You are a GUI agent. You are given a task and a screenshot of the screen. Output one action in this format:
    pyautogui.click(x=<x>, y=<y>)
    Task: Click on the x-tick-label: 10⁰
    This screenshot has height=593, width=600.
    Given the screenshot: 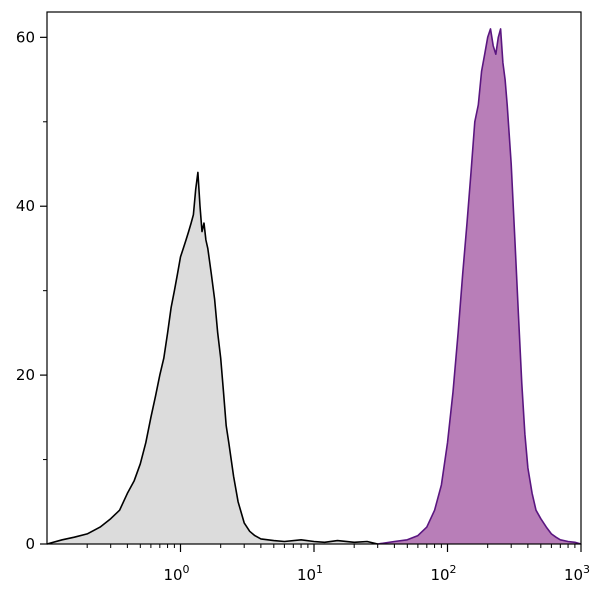 What is the action you would take?
    pyautogui.click(x=176, y=573)
    